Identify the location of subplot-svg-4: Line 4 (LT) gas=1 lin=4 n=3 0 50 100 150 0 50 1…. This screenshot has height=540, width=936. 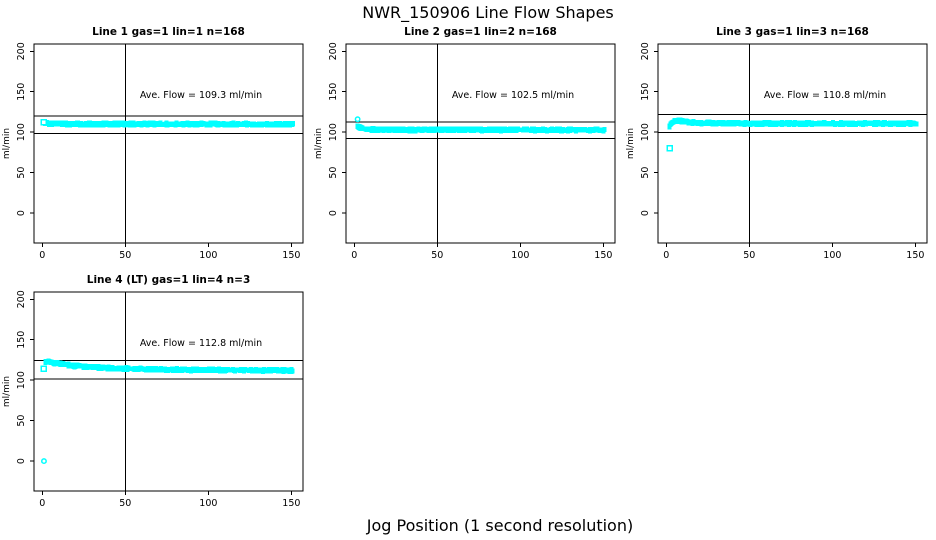
(153, 391).